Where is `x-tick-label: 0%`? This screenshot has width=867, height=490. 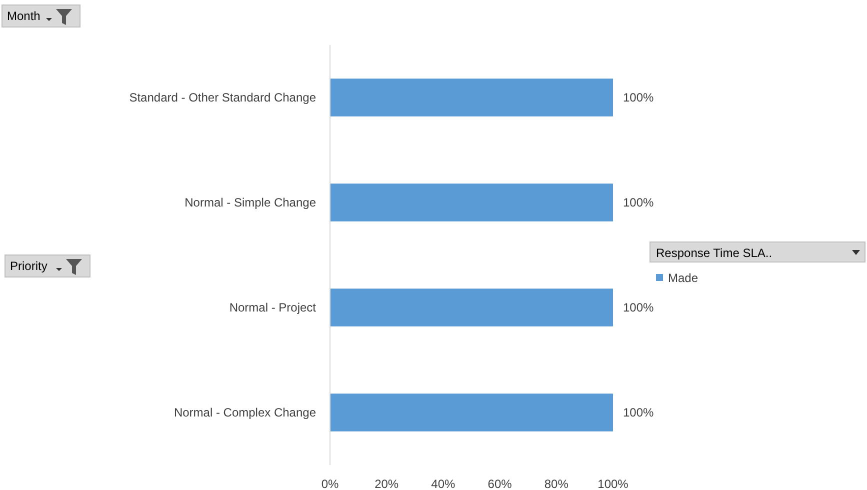
x-tick-label: 0% is located at coordinates (330, 483).